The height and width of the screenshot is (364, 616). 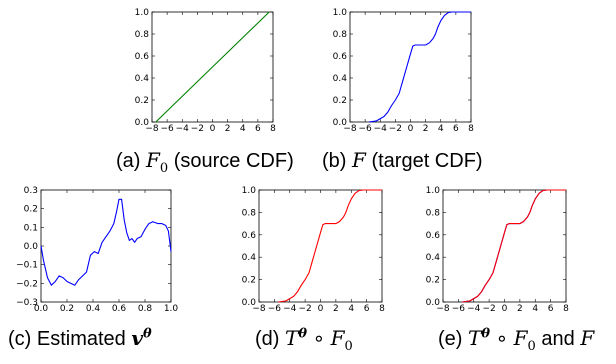 I want to click on x-tick-label: 0.8, so click(x=145, y=309).